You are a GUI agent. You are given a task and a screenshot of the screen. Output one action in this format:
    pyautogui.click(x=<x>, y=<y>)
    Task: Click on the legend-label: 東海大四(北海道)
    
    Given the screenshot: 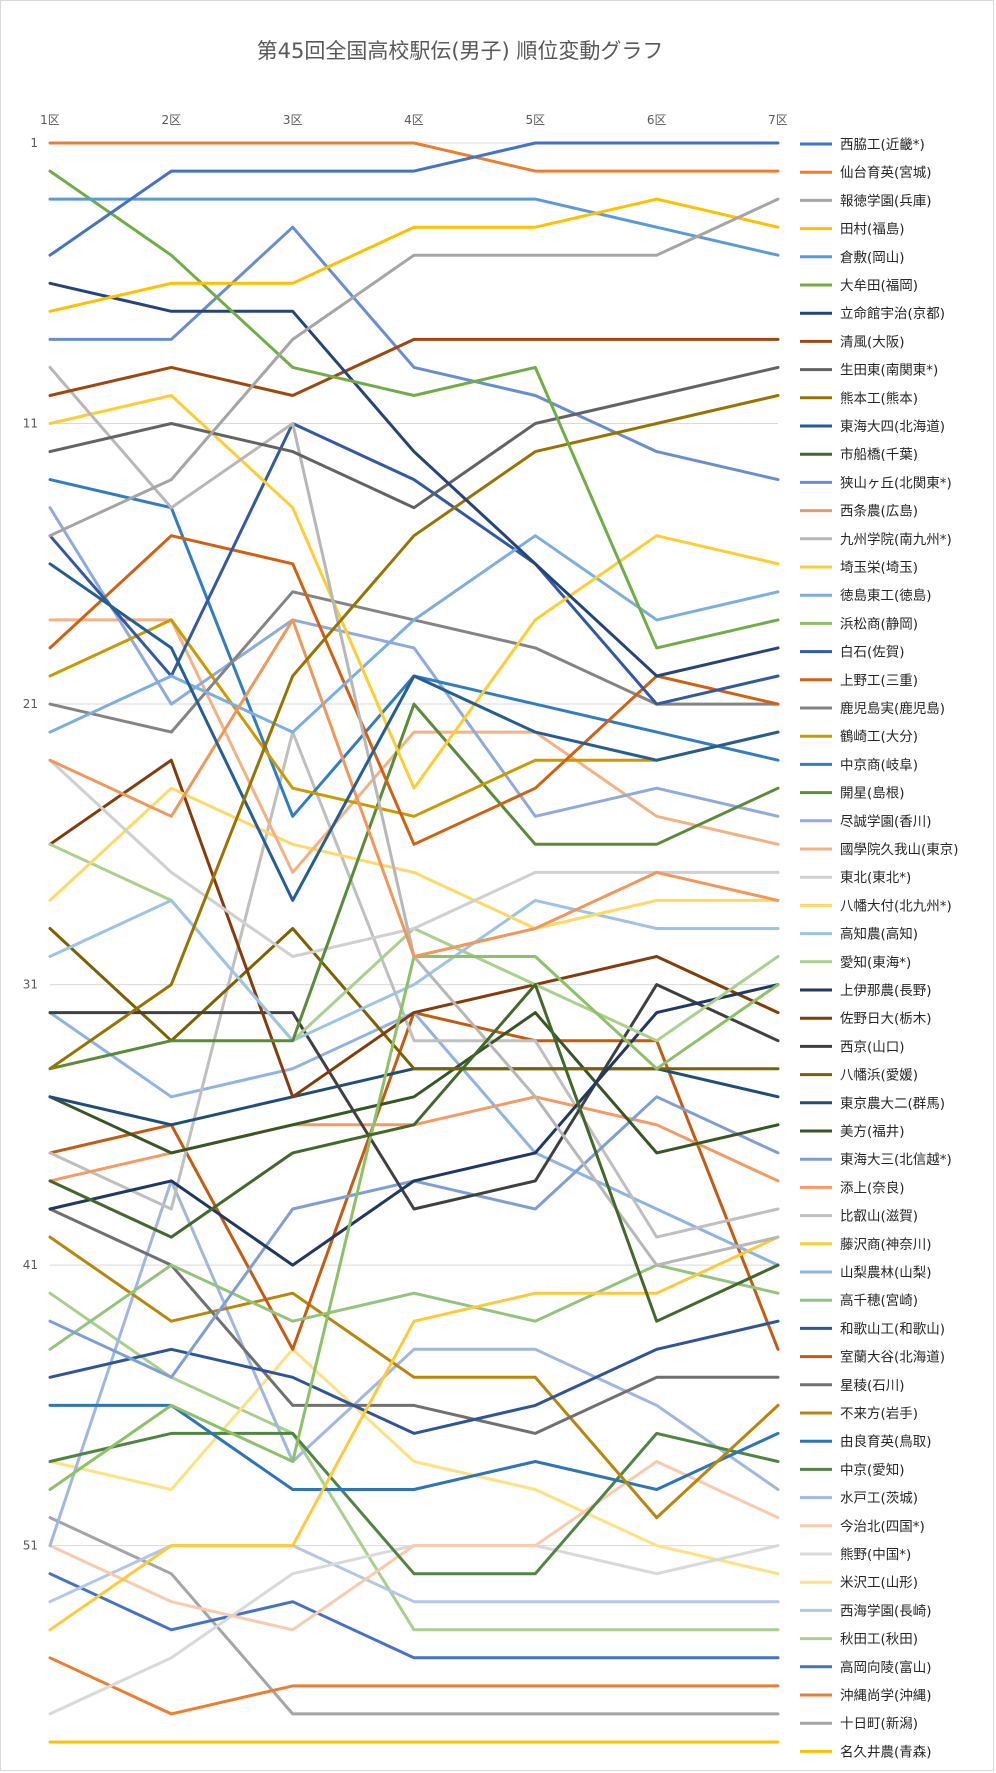 What is the action you would take?
    pyautogui.click(x=892, y=427)
    